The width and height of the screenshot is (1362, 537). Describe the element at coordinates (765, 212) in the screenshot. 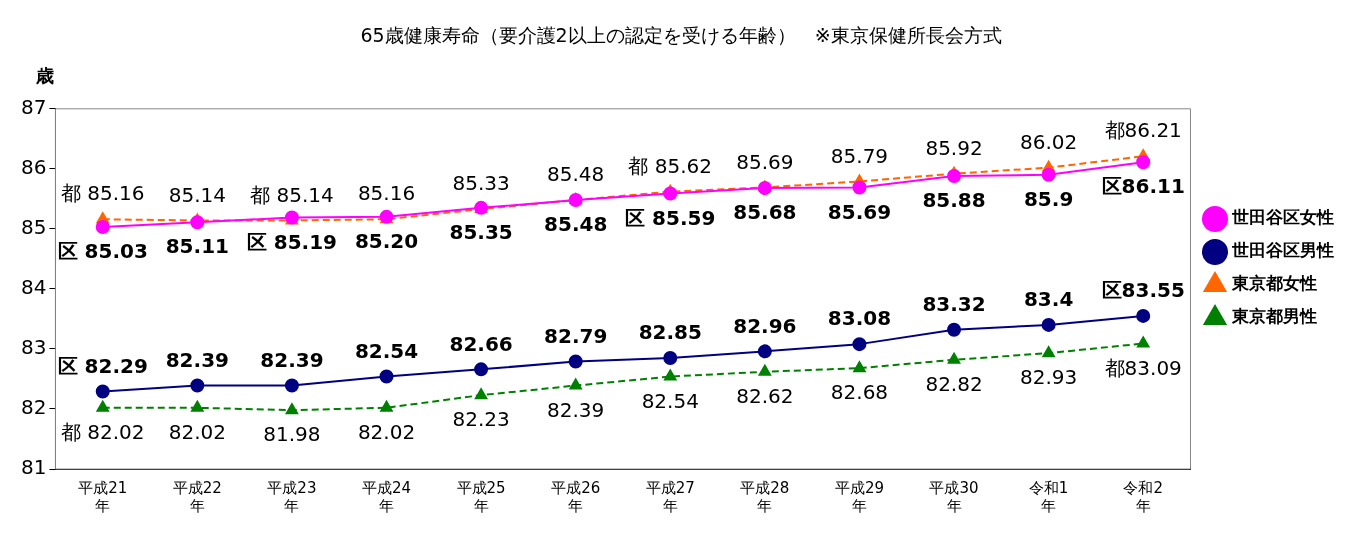

I see `data-label: 85.68` at that location.